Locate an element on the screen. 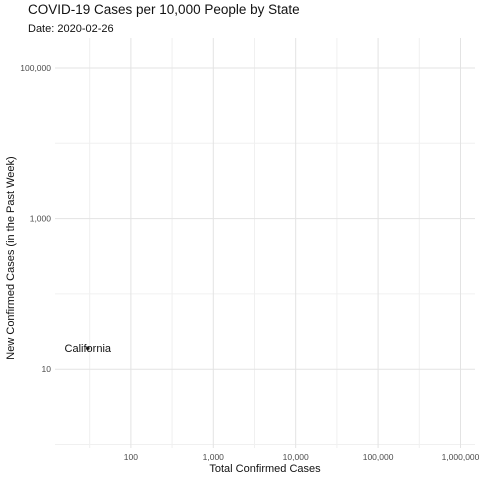  data-points: California is located at coordinates (88, 349).